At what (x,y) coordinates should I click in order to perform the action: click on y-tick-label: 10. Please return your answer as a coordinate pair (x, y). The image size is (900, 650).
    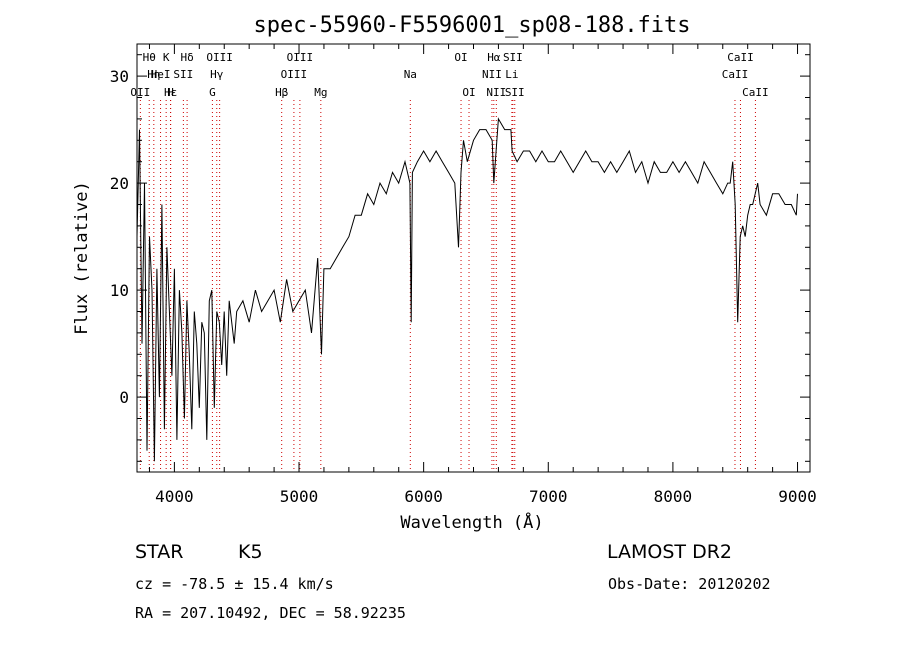
    Looking at the image, I should click on (119, 290).